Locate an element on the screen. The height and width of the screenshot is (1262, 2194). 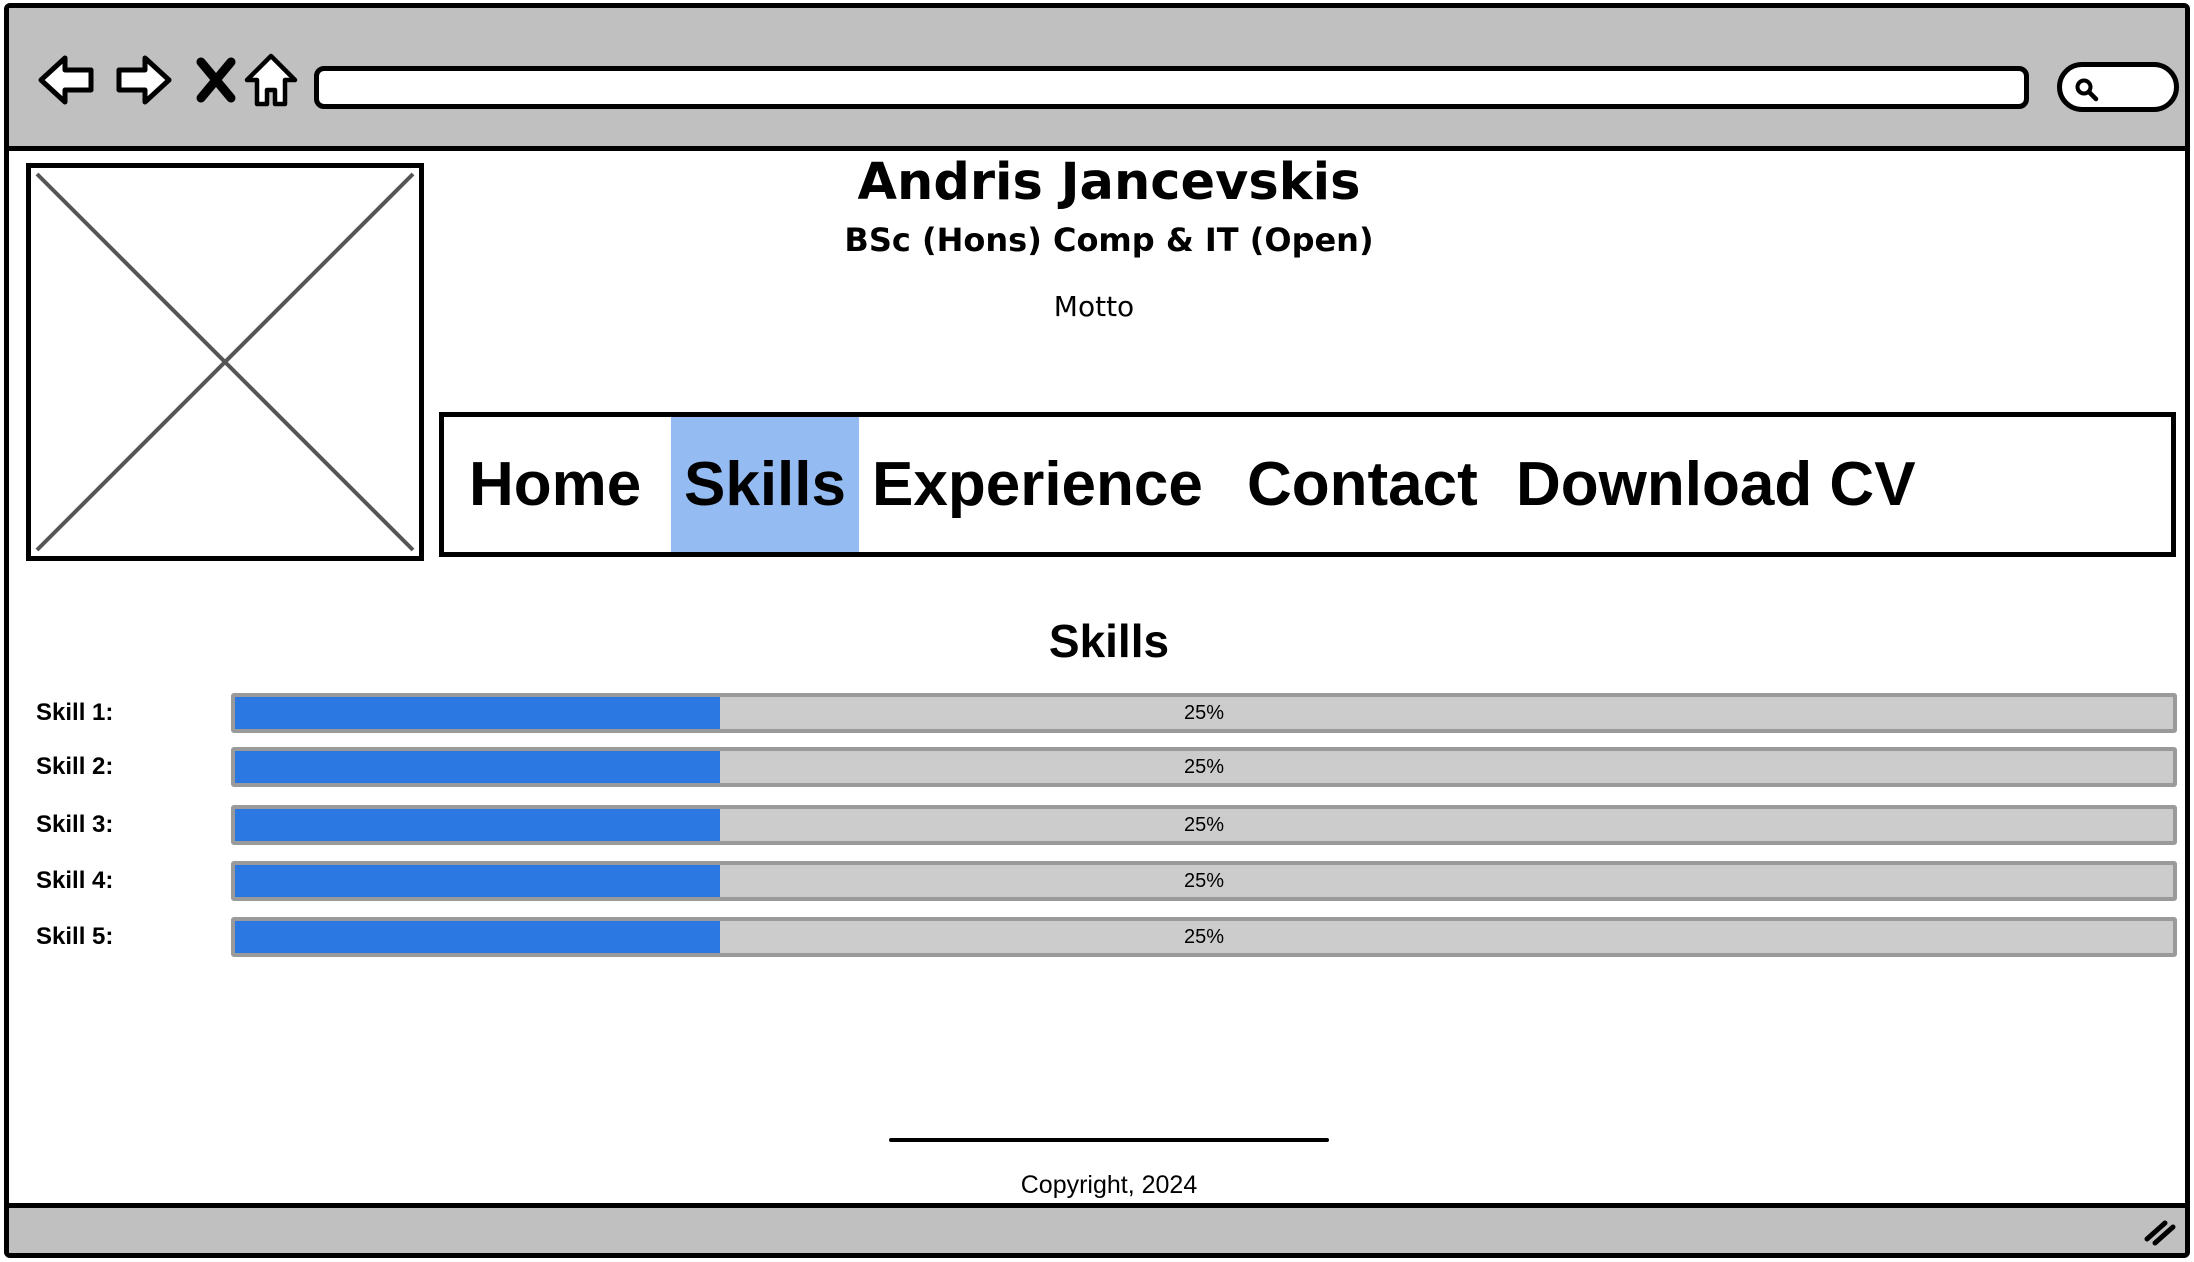
image-placeholder-icon is located at coordinates (225, 362).